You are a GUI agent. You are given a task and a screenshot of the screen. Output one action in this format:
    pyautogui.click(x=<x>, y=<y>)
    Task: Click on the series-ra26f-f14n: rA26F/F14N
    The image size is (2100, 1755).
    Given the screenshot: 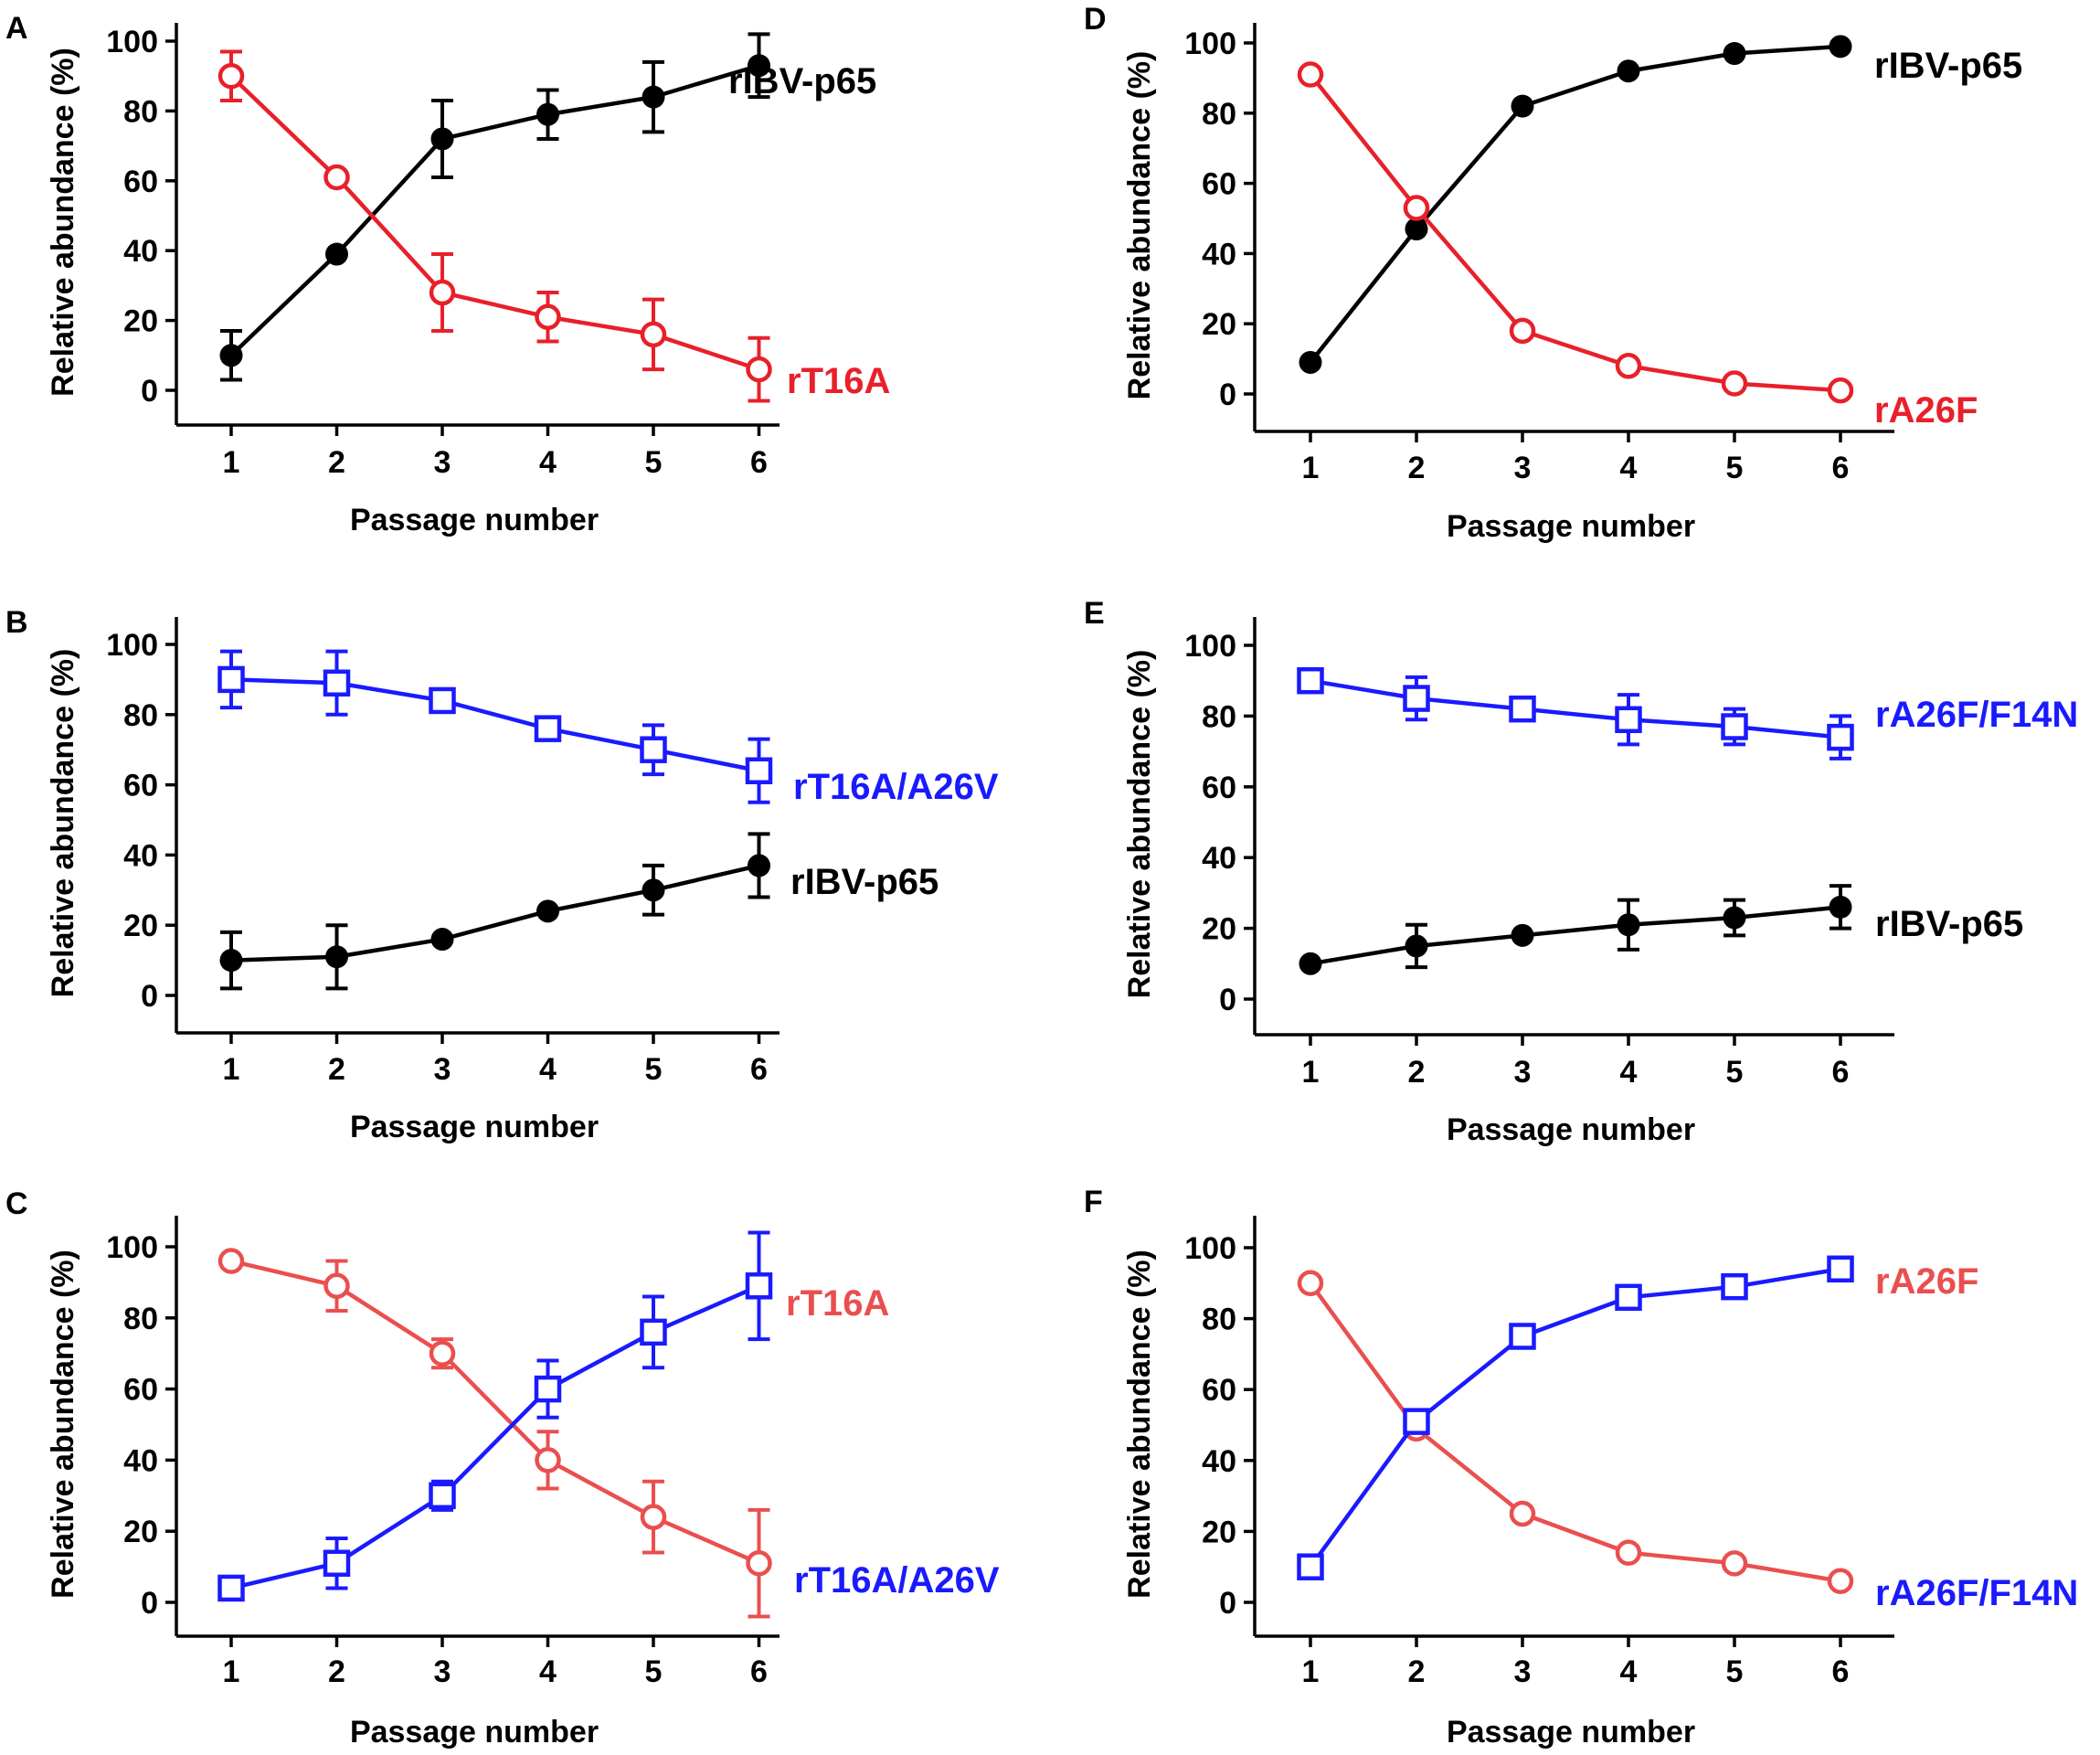 What is the action you would take?
    pyautogui.click(x=1687, y=1434)
    